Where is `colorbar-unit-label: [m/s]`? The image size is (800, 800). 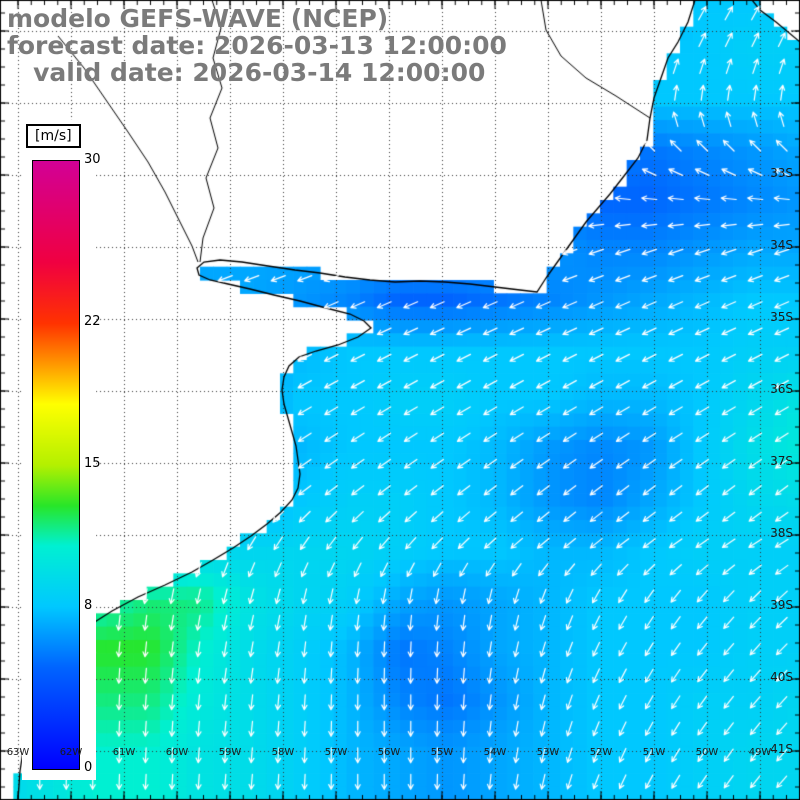 colorbar-unit-label: [m/s] is located at coordinates (53, 136).